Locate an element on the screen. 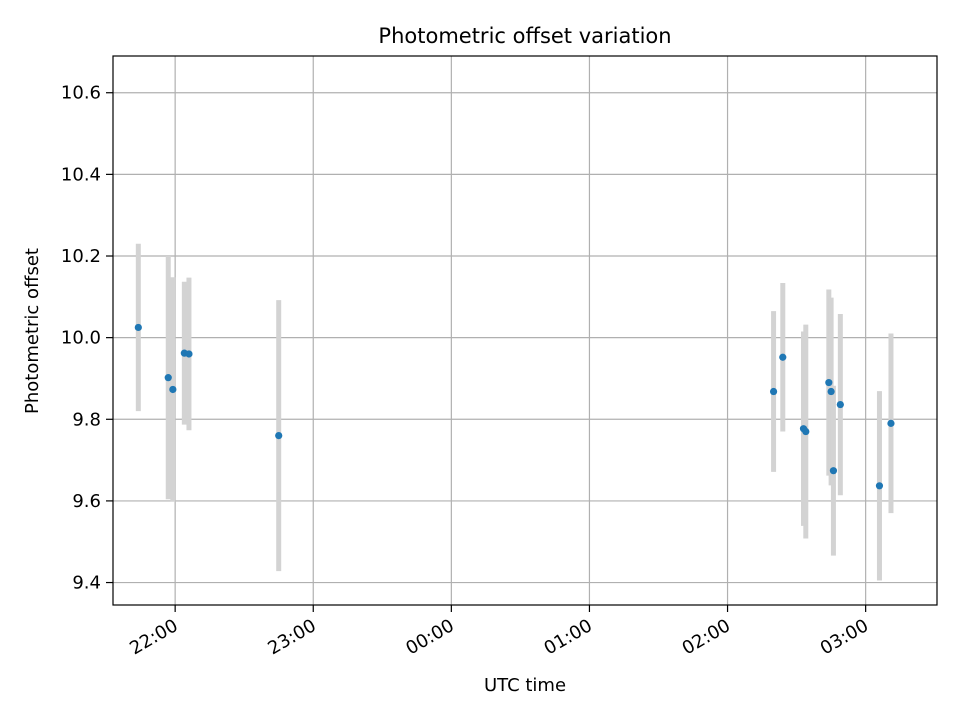 This screenshot has width=960, height=720. y-tick-label: 10.6 is located at coordinates (81, 93).